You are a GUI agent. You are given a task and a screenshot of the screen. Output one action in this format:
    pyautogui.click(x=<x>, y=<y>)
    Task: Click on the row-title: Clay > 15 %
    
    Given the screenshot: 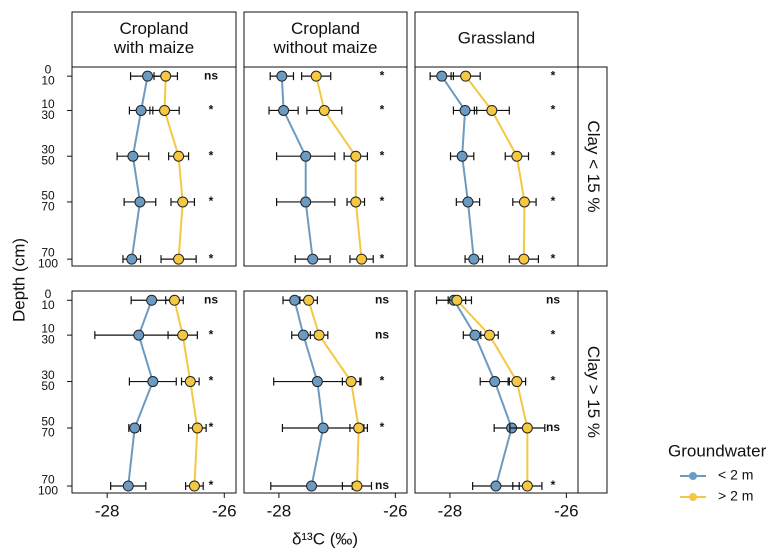 What is the action you would take?
    pyautogui.click(x=593, y=392)
    